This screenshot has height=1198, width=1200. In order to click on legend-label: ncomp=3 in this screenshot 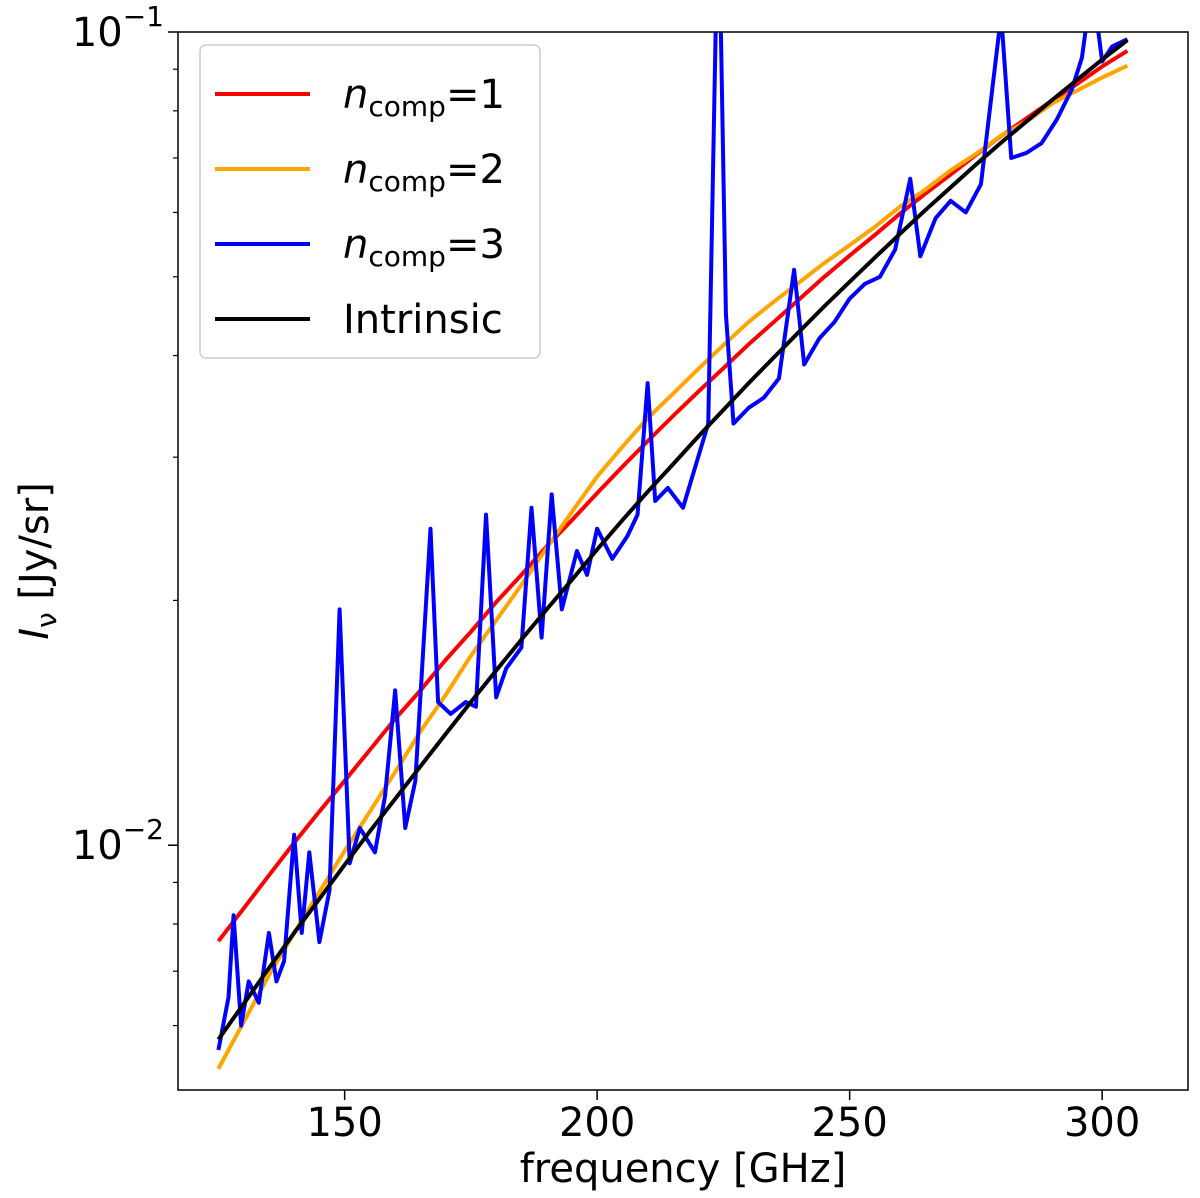, I will do `click(424, 247)`.